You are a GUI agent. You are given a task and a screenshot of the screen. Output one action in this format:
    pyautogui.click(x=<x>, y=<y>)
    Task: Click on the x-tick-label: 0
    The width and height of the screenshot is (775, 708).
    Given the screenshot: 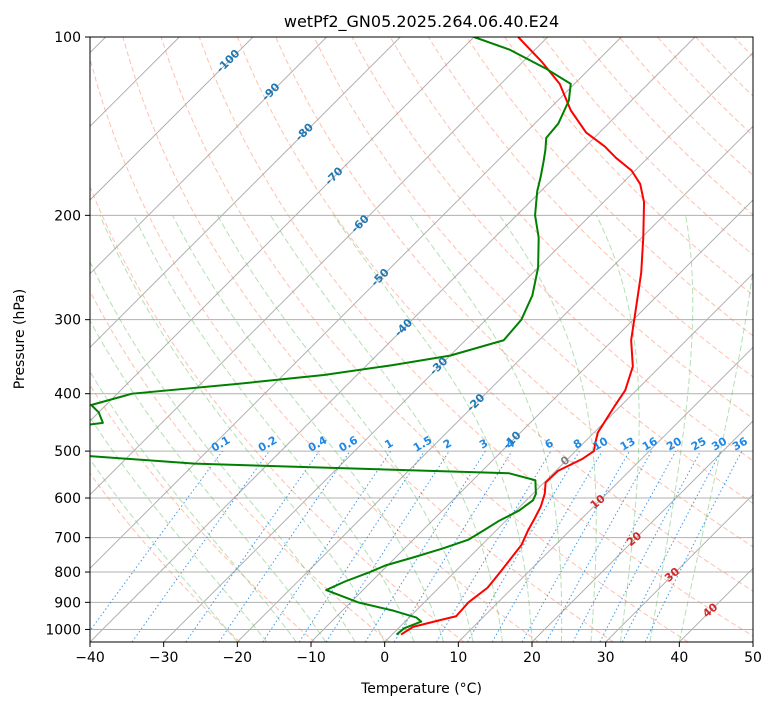 What is the action you would take?
    pyautogui.click(x=384, y=658)
    